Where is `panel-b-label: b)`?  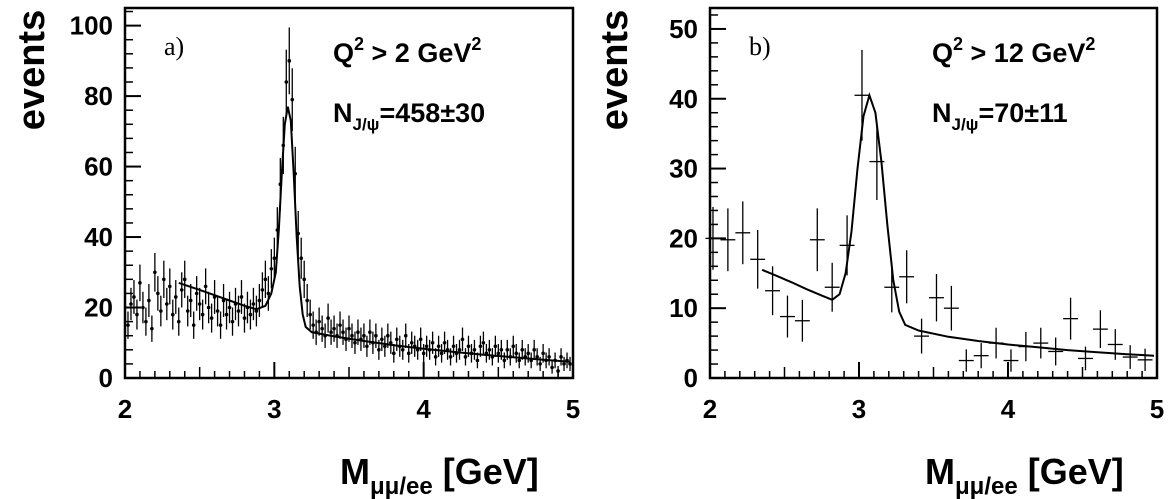 panel-b-label: b) is located at coordinates (760, 46).